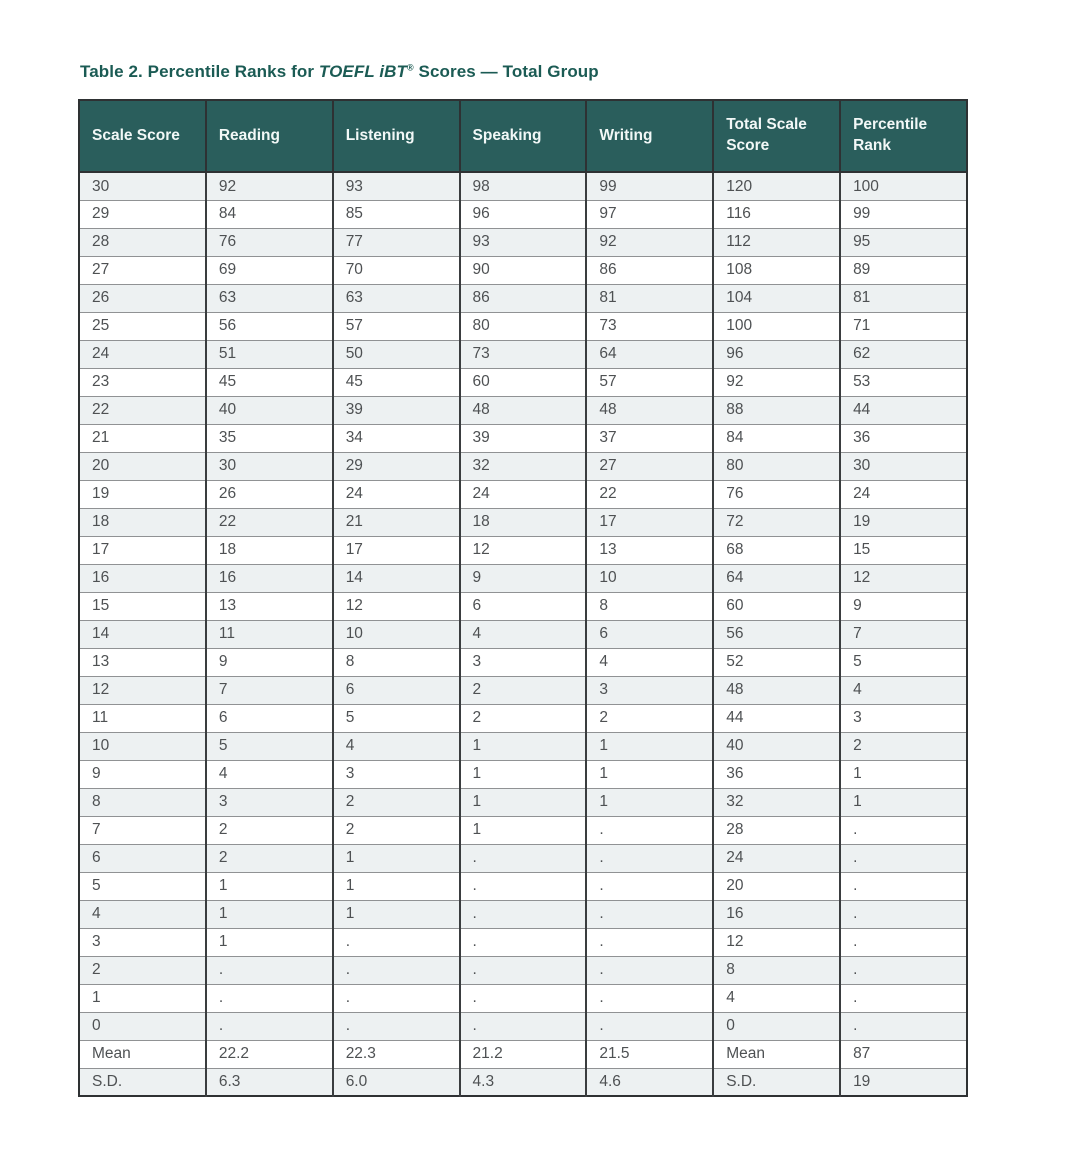  Describe the element at coordinates (776, 214) in the screenshot. I see `table-cell: 116` at that location.